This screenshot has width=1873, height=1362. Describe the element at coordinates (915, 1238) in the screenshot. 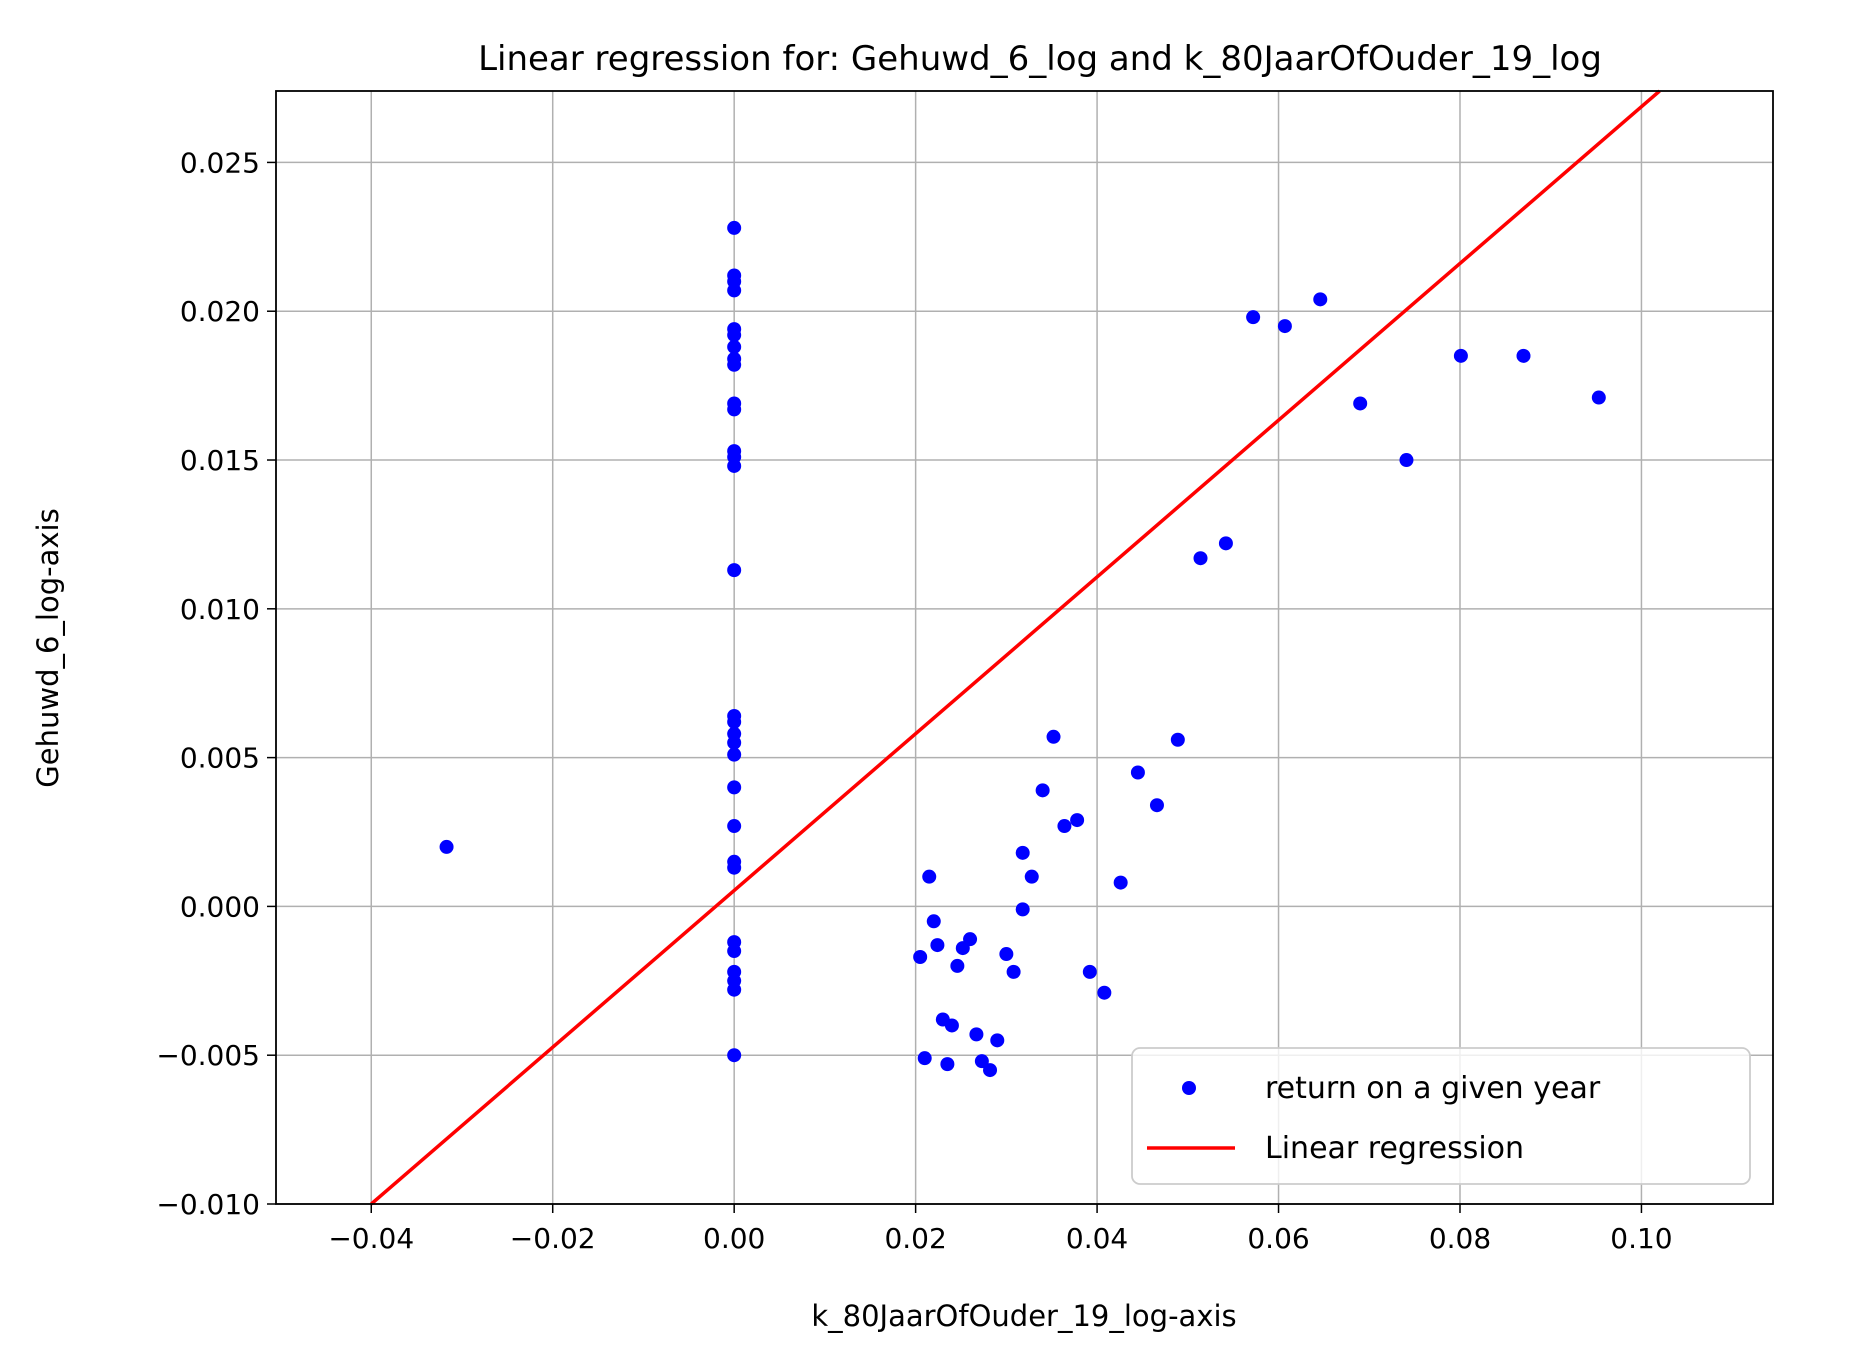

I see `x-tick-label: 0.02` at that location.